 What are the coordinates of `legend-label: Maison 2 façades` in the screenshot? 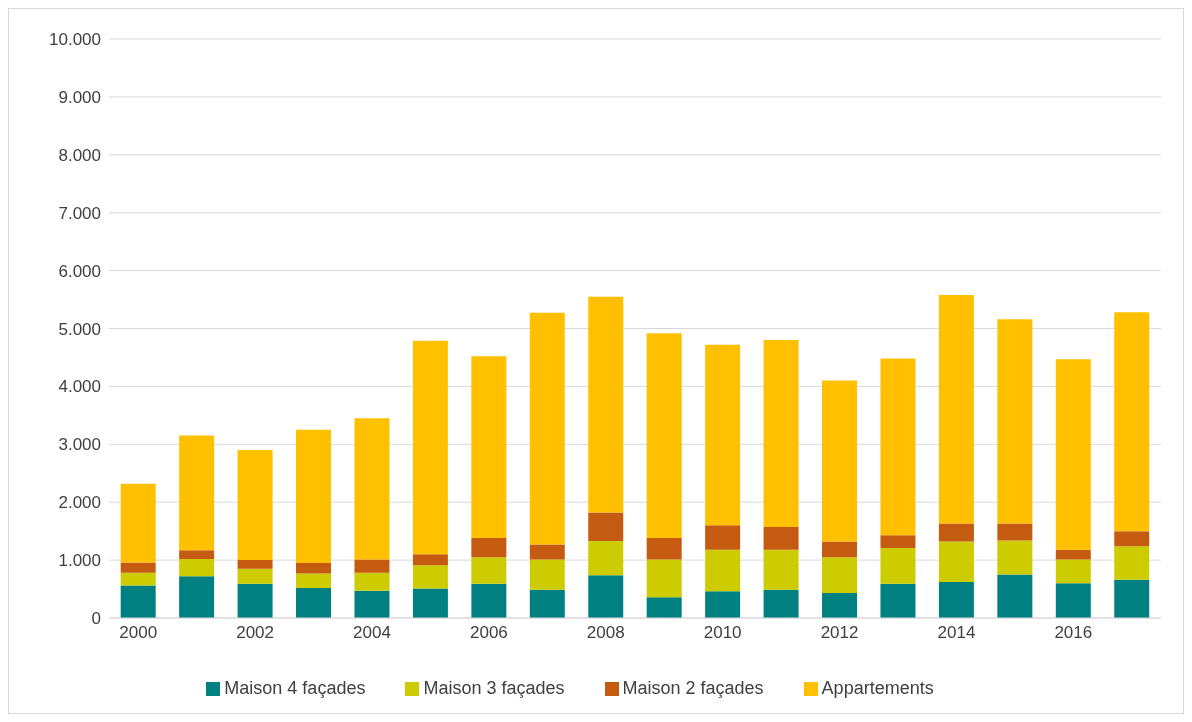 It's located at (693, 688).